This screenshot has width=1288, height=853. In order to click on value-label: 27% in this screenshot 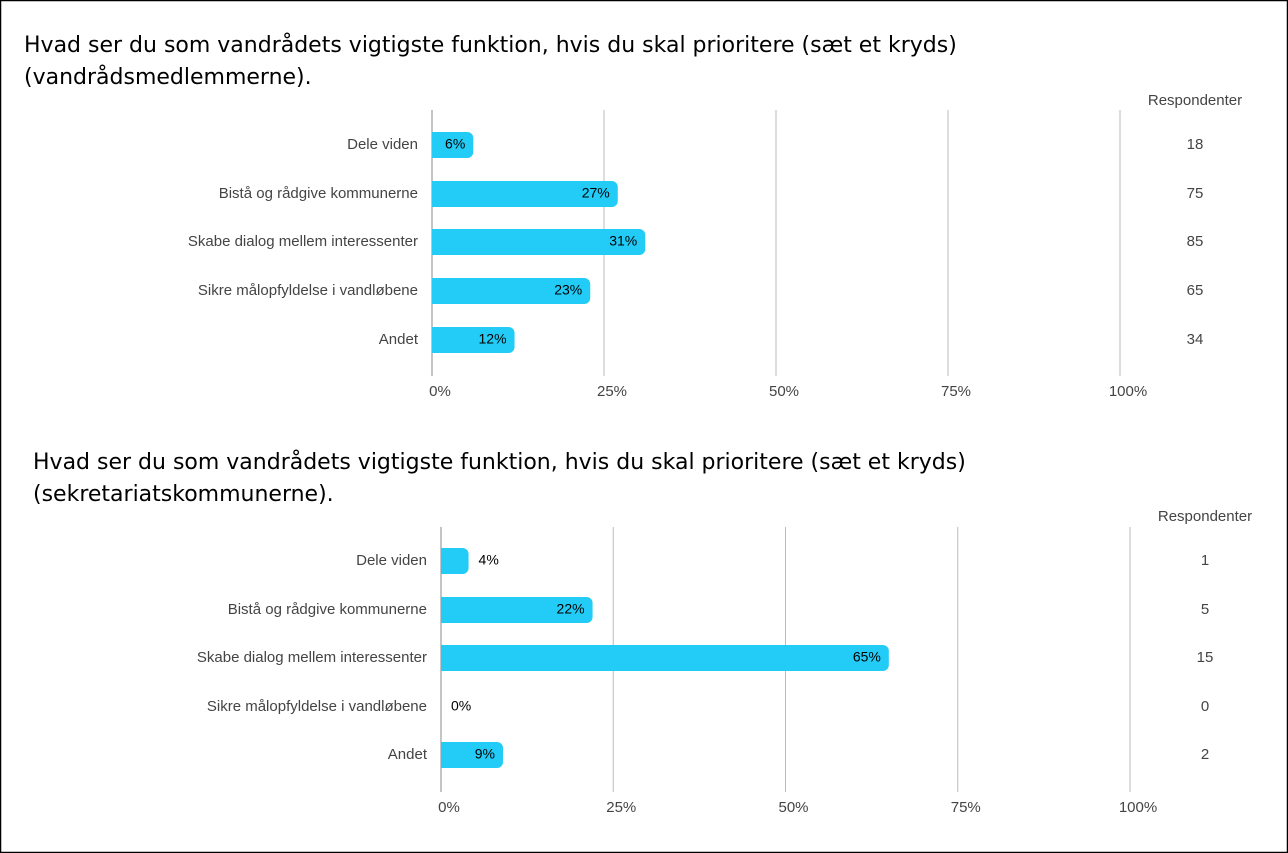, I will do `click(596, 193)`.